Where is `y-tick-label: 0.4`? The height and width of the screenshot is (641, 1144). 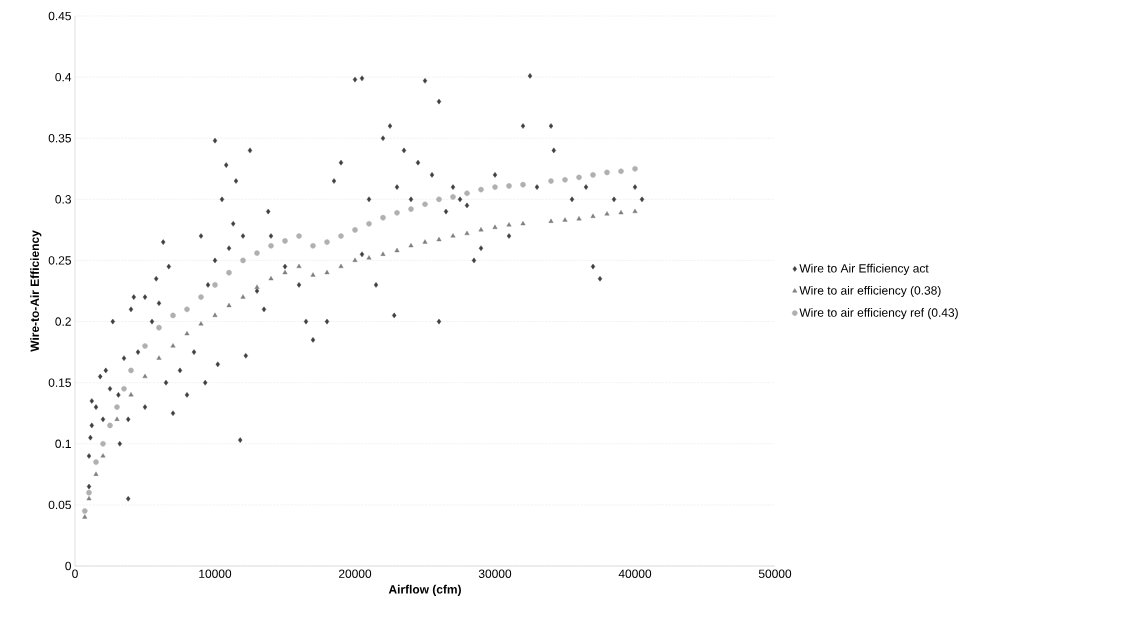 y-tick-label: 0.4 is located at coordinates (63, 77).